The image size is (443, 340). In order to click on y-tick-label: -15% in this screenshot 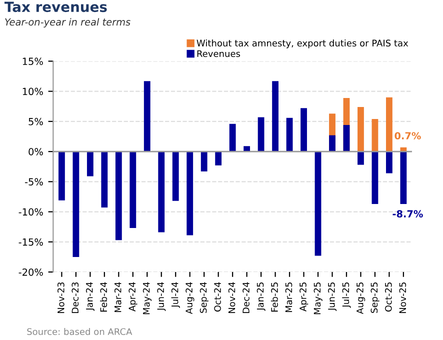, I will do `click(30, 242)`.